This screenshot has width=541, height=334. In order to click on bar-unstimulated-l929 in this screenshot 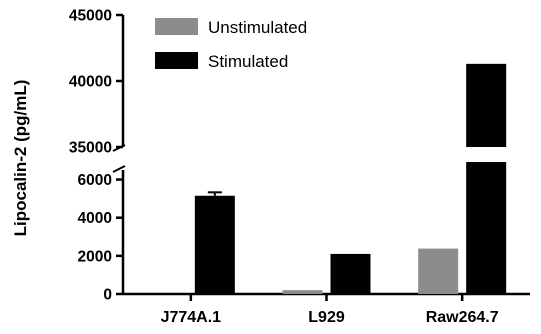, I will do `click(302, 292)`.